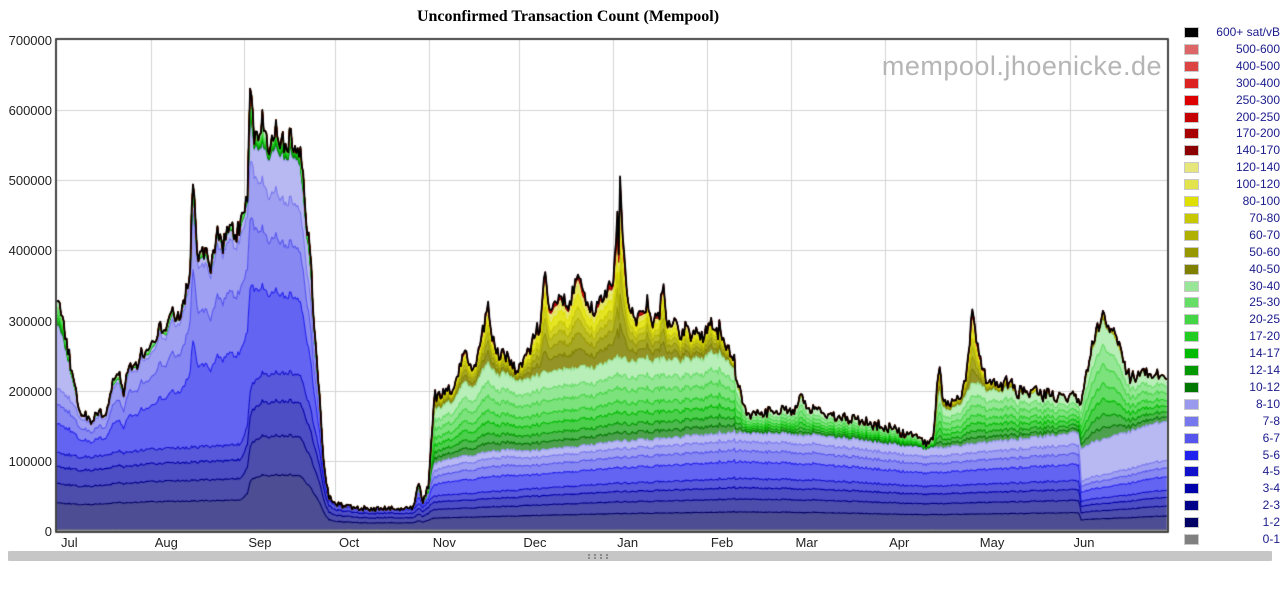 Image resolution: width=1280 pixels, height=600 pixels. Describe the element at coordinates (1232, 133) in the screenshot. I see `legend-item-170-200: 170-200` at that location.